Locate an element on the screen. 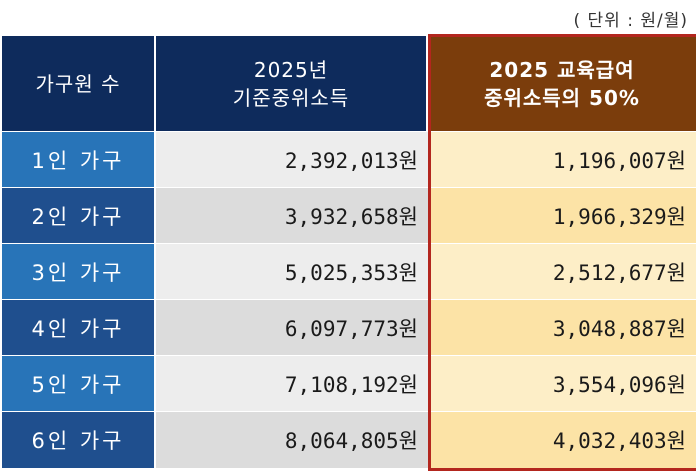  household-cell: 6인 가구 is located at coordinates (79, 440).